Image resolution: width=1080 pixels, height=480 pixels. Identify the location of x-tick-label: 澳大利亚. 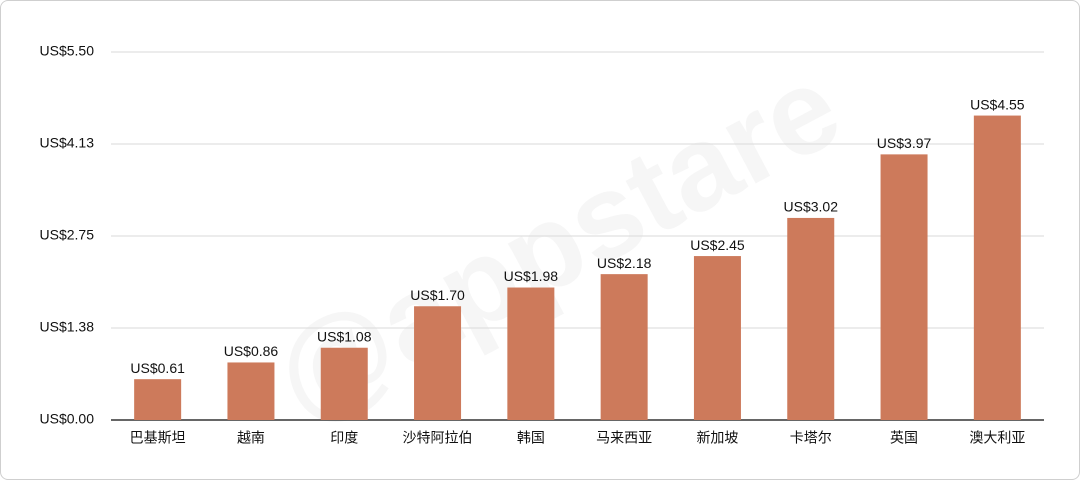
(997, 438).